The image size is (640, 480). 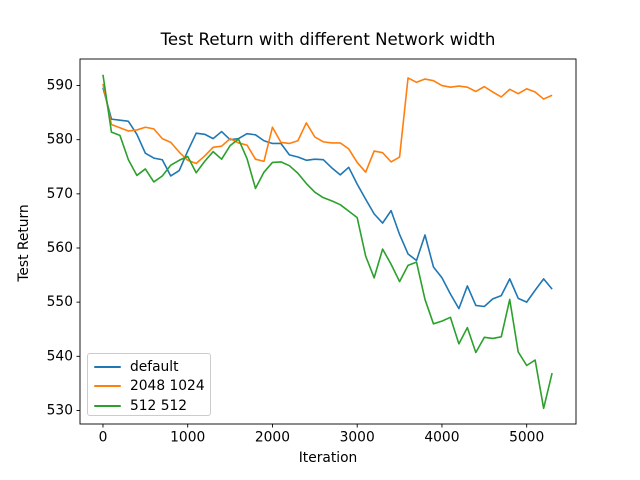 I want to click on x-axis-label: Iteration, so click(x=328, y=458).